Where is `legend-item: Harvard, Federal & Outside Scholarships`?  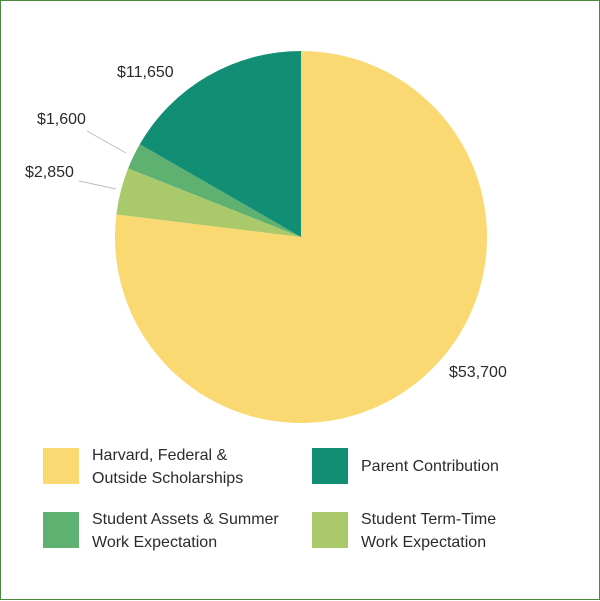
legend-item: Harvard, Federal & Outside Scholarships is located at coordinates (143, 468).